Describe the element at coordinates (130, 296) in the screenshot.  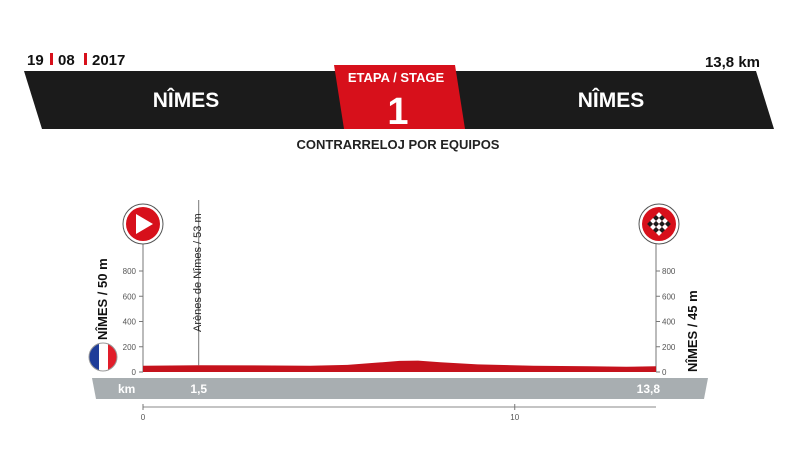
I see `y-tick-label-left: 600` at that location.